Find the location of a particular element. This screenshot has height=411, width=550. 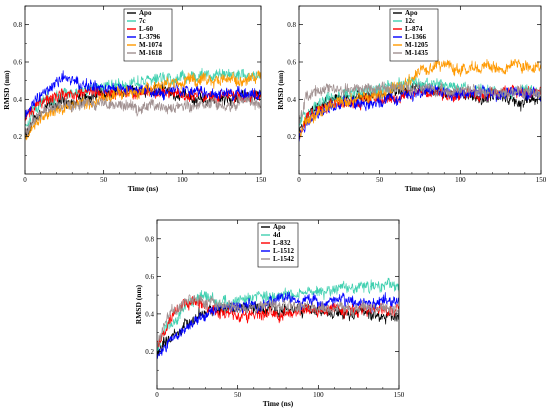

legend-label: M-1435 is located at coordinates (416, 53).